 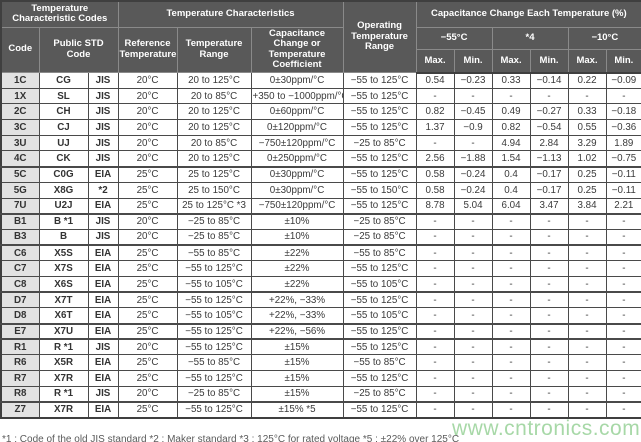 I want to click on code-cell: 1X, so click(x=20, y=96).